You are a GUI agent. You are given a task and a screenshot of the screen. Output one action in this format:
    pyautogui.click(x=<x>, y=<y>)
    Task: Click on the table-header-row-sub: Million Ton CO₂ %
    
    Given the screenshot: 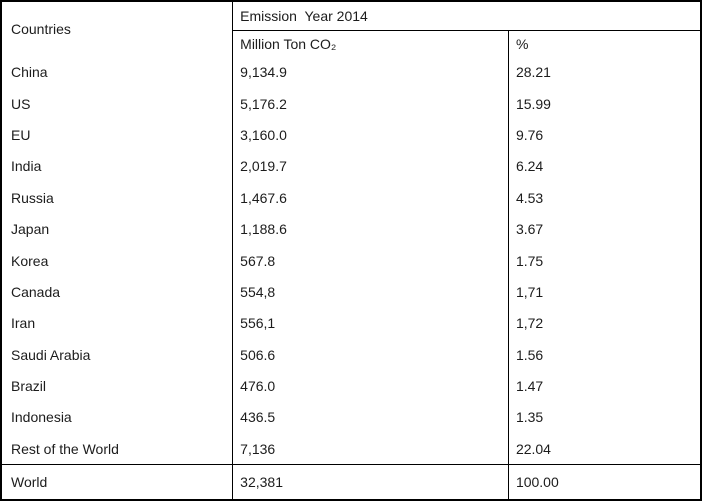 What is the action you would take?
    pyautogui.click(x=351, y=43)
    